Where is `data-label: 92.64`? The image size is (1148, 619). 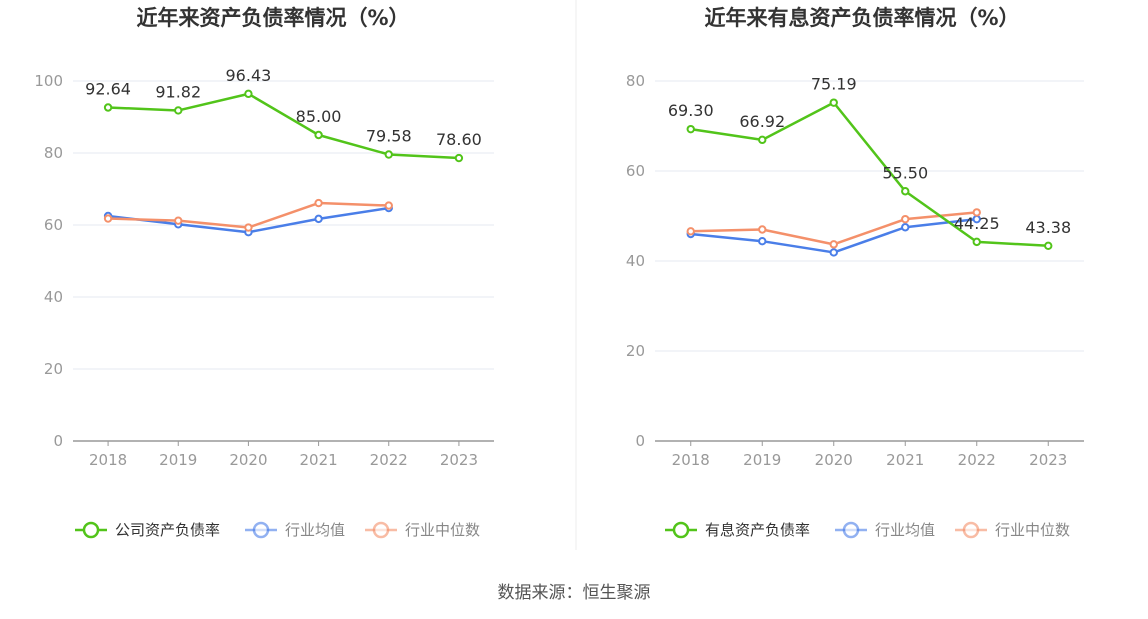
data-label: 92.64 is located at coordinates (108, 88).